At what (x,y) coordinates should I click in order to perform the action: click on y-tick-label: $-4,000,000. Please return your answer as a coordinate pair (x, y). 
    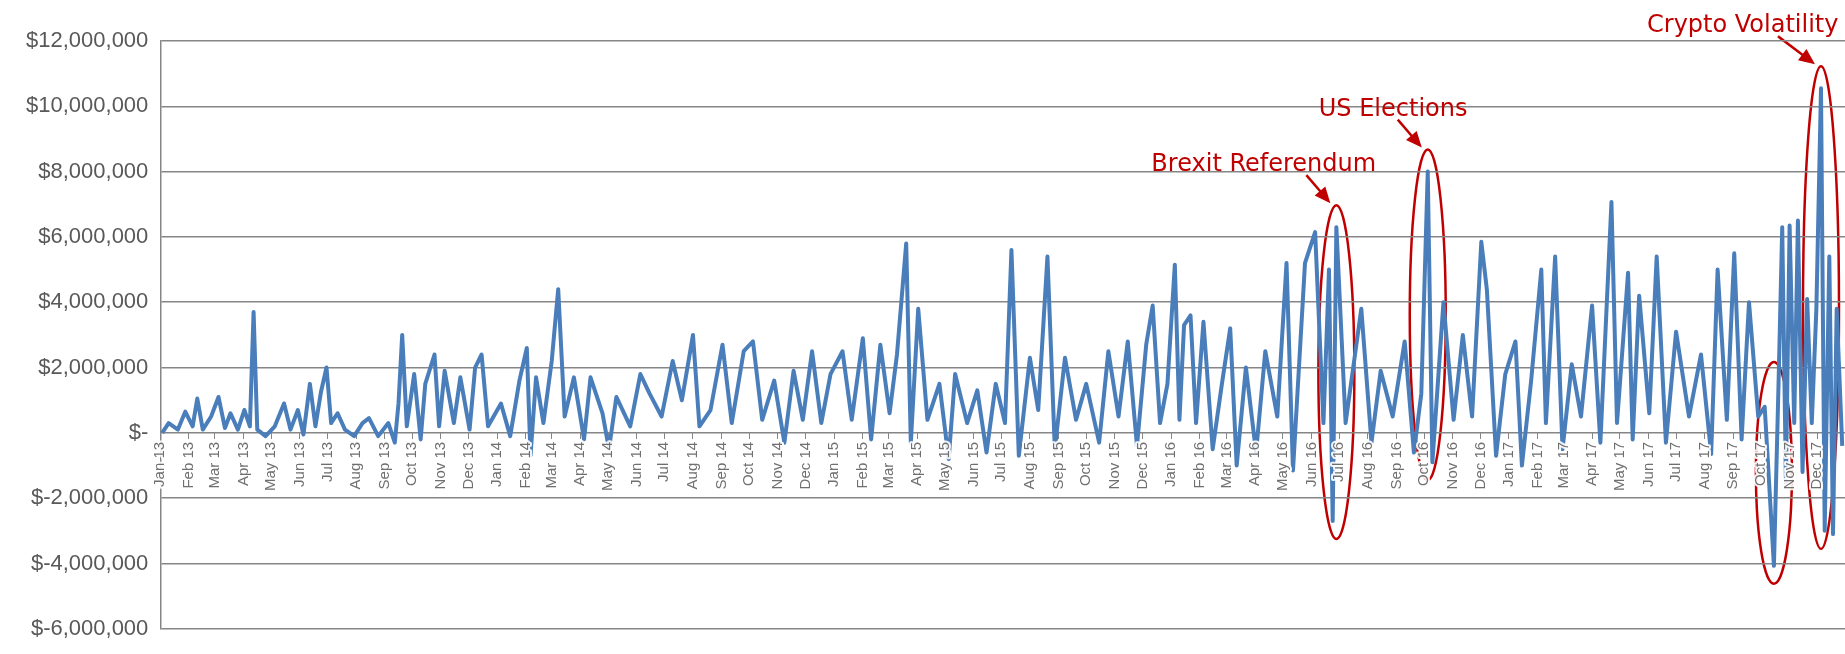
    Looking at the image, I should click on (89, 562).